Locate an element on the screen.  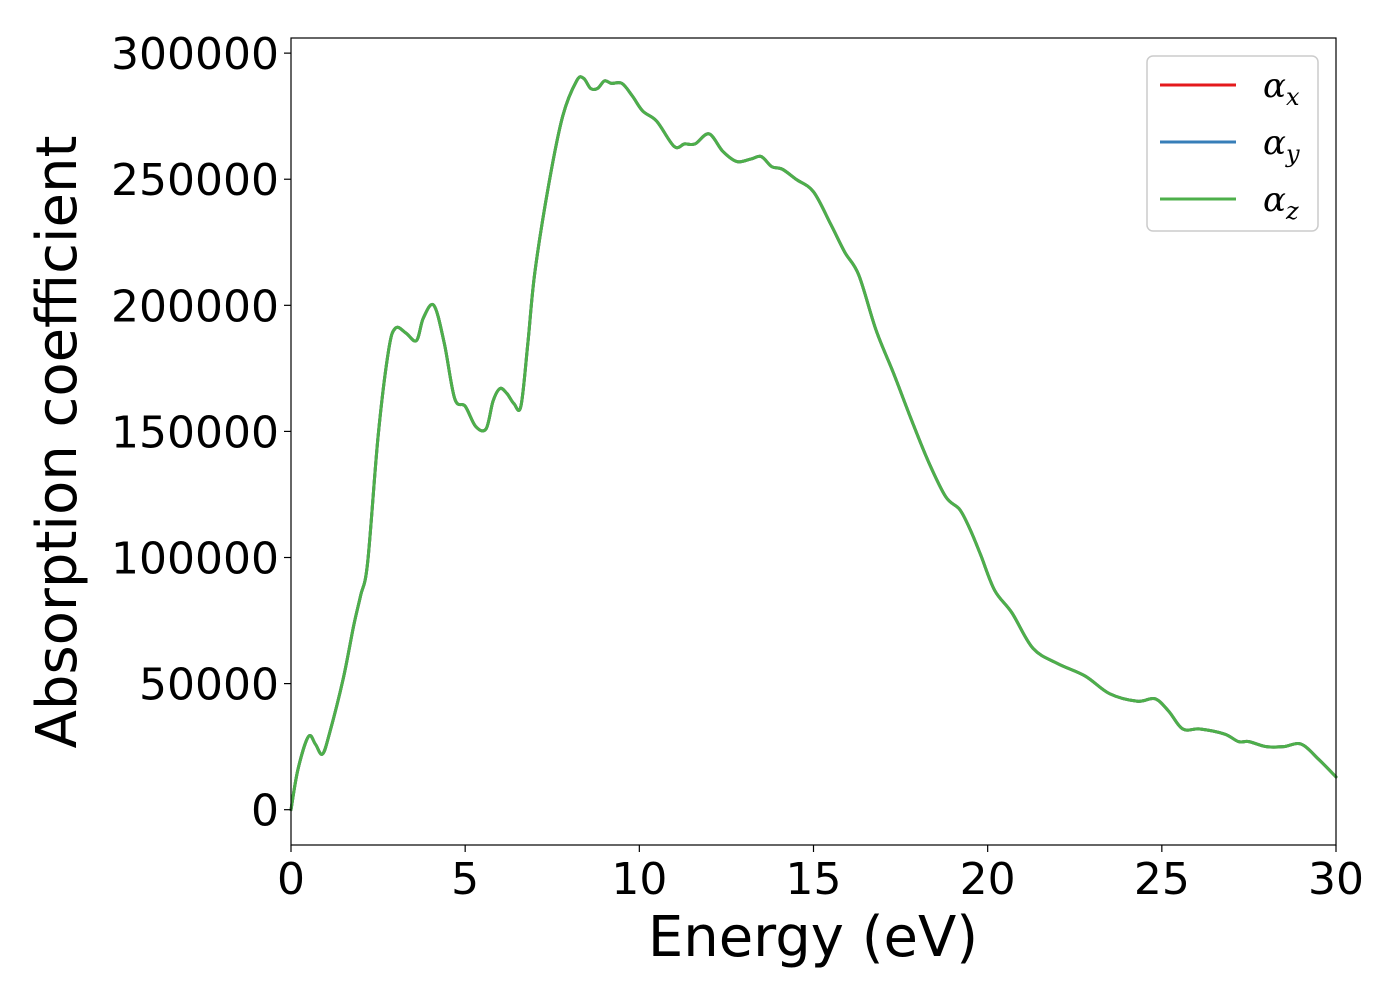
legend-label-y: αy is located at coordinates (1281, 145).